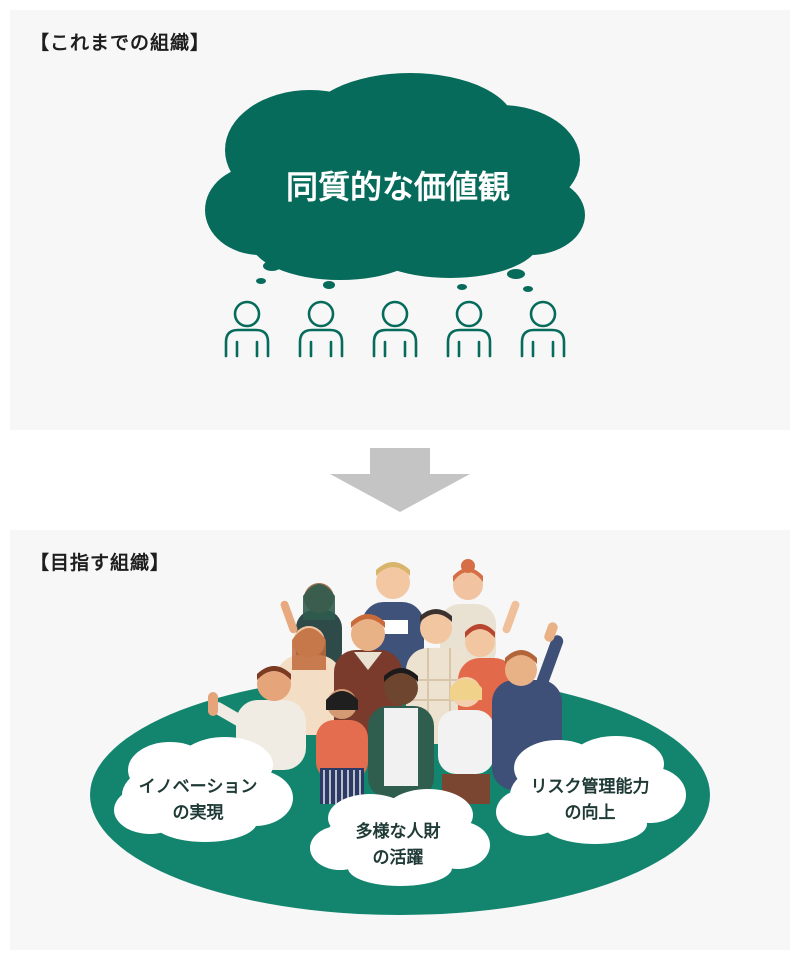 The image size is (800, 960). What do you see at coordinates (398, 857) in the screenshot?
I see `bubble-diversity-line2: の活躍` at bounding box center [398, 857].